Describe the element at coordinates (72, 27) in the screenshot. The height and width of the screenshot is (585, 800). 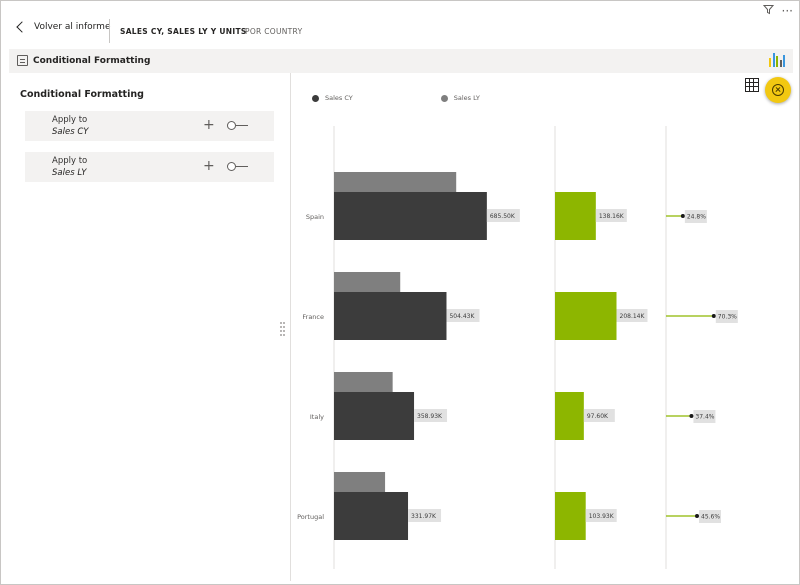
I see `back-to-report-label: Volver al informe` at that location.